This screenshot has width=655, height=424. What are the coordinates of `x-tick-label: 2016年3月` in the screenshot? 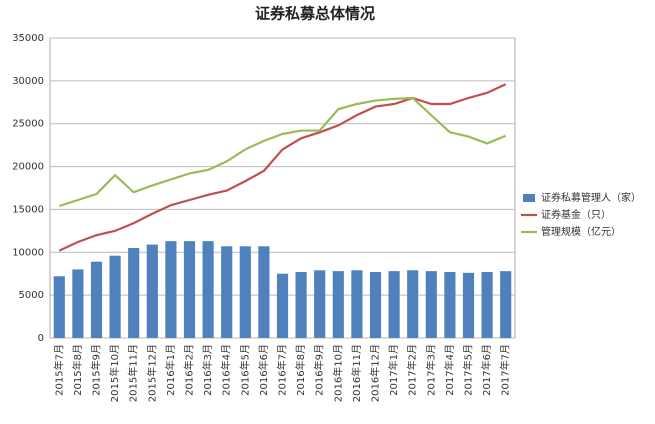 It's located at (207, 370).